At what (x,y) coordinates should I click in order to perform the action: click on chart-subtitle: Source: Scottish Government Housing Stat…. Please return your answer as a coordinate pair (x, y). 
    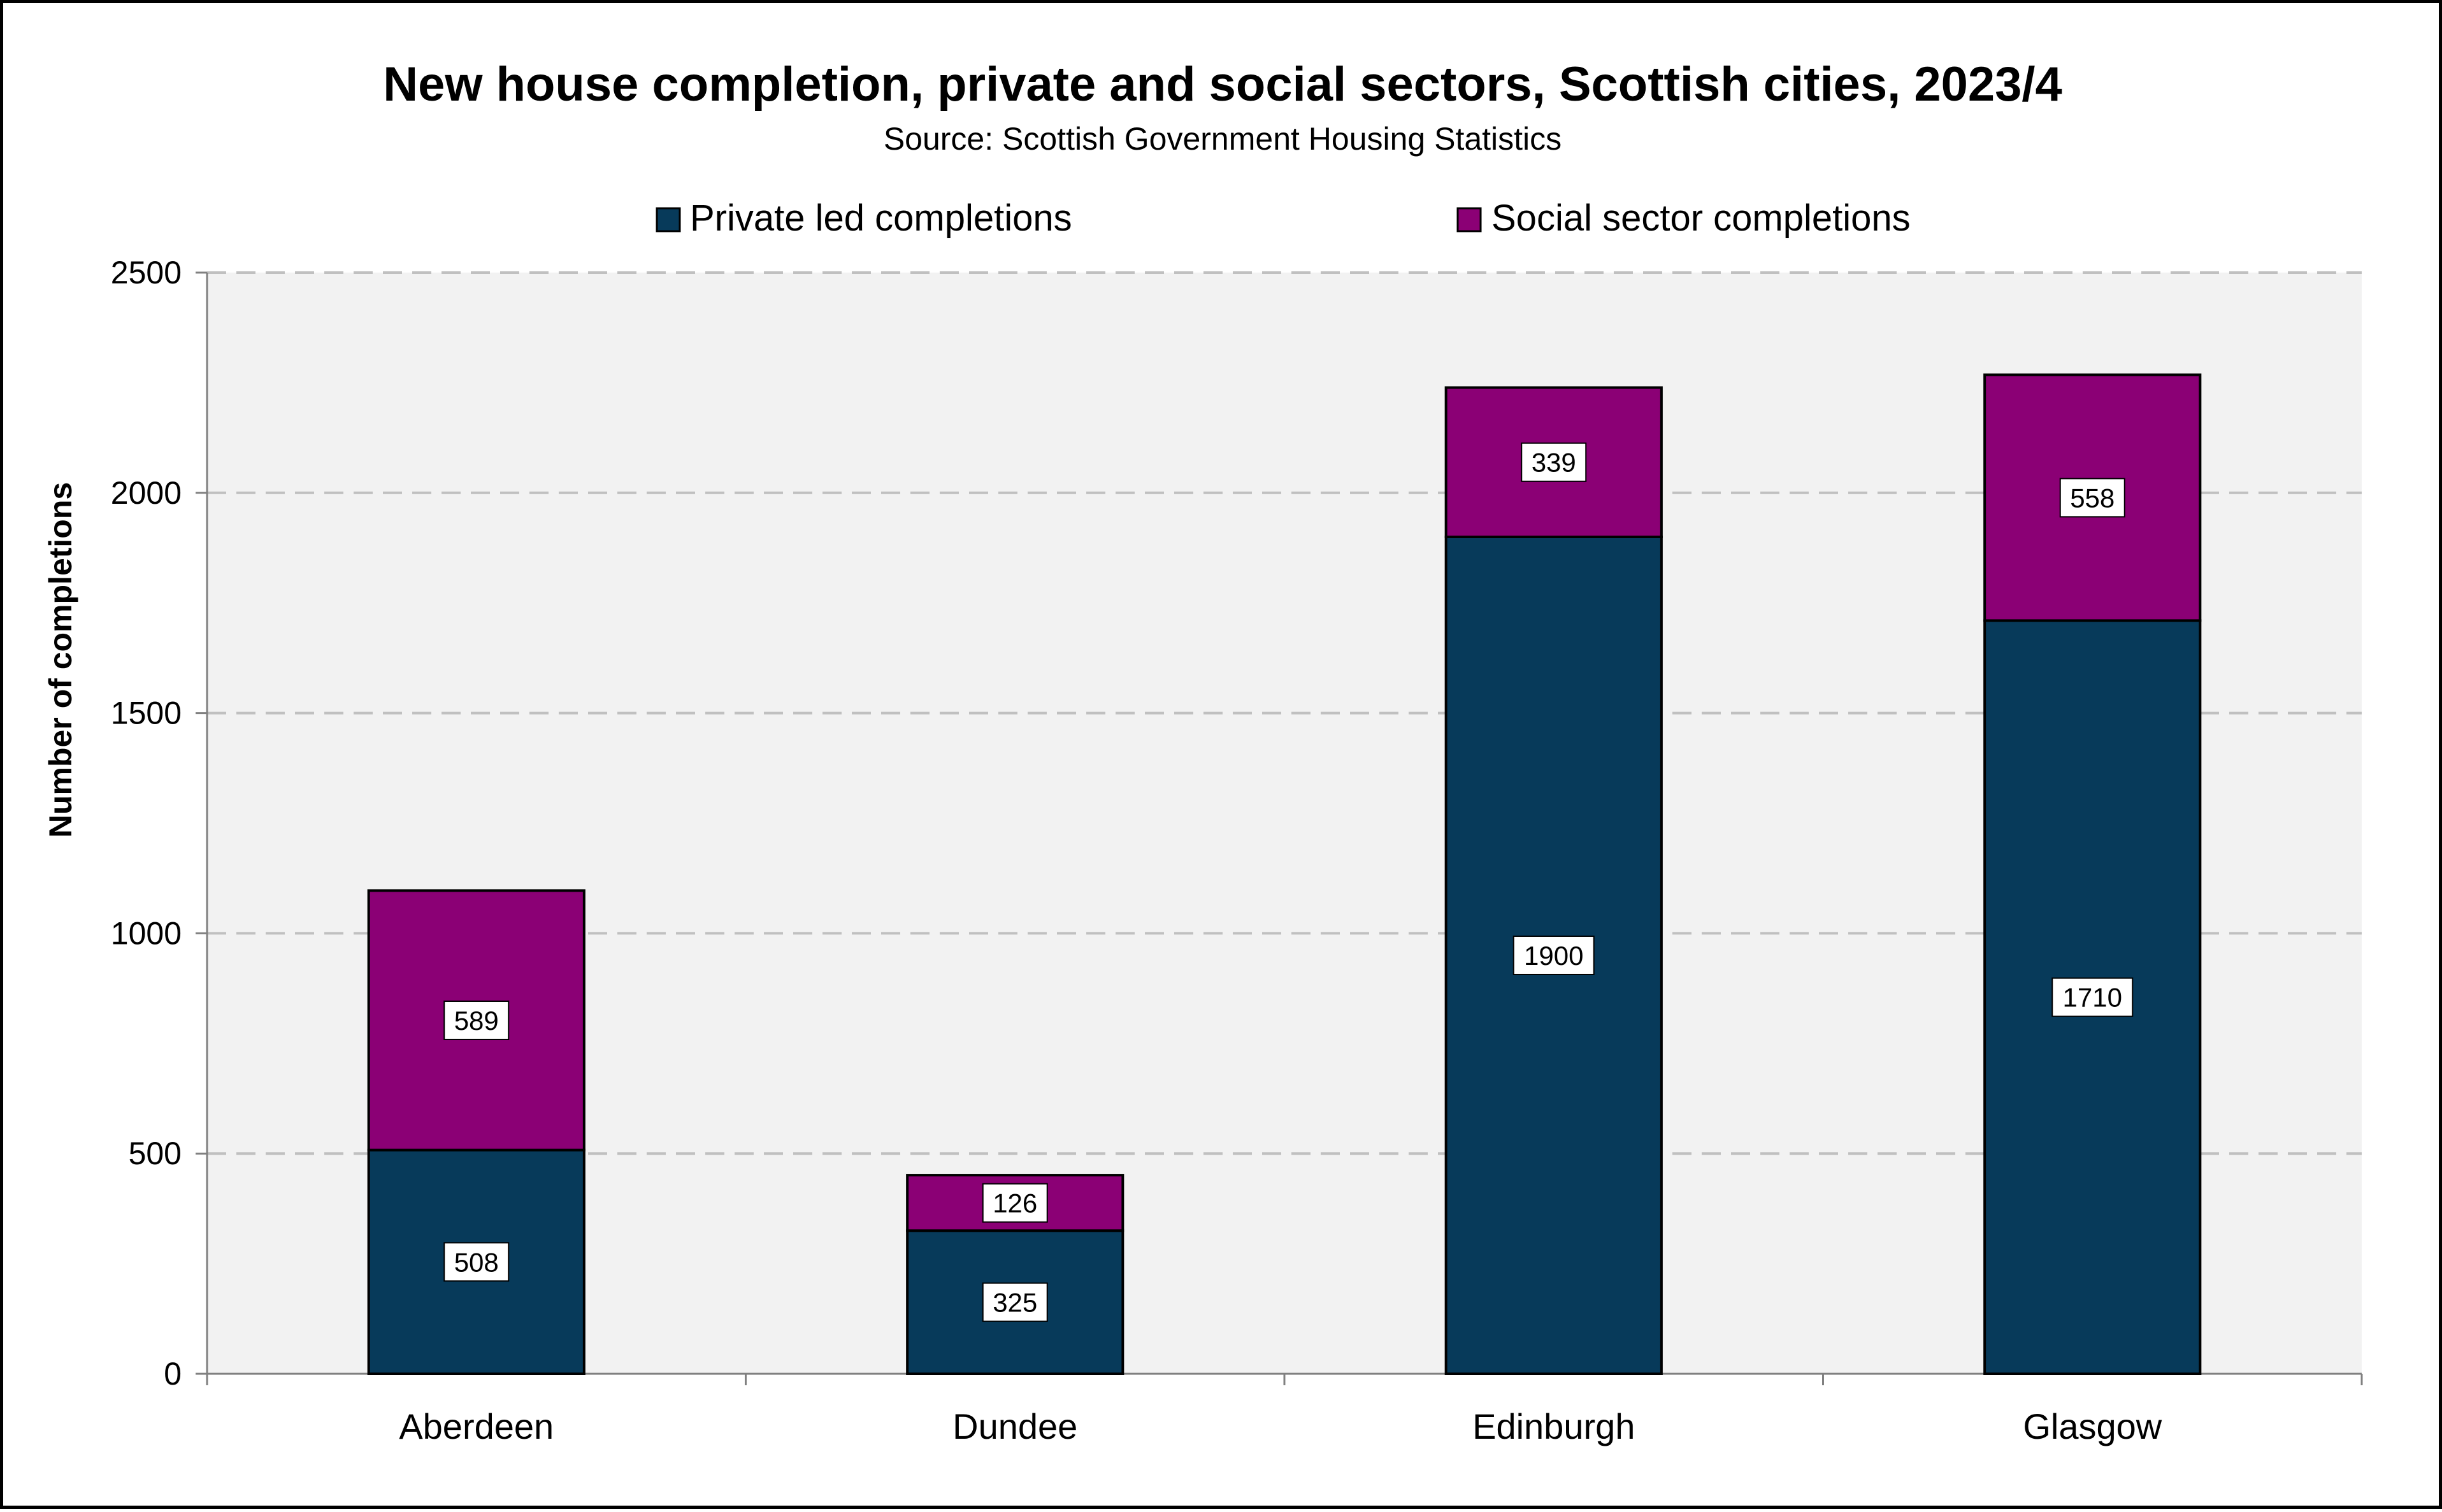
    Looking at the image, I should click on (1223, 139).